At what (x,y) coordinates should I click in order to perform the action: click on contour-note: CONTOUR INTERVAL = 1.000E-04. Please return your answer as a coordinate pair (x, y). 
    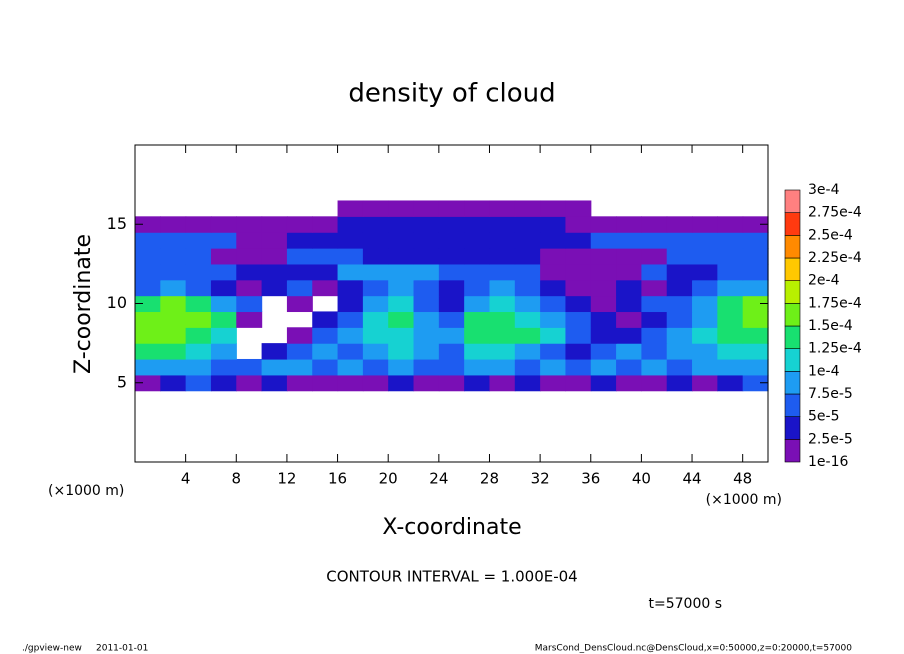
    Looking at the image, I should click on (451, 577).